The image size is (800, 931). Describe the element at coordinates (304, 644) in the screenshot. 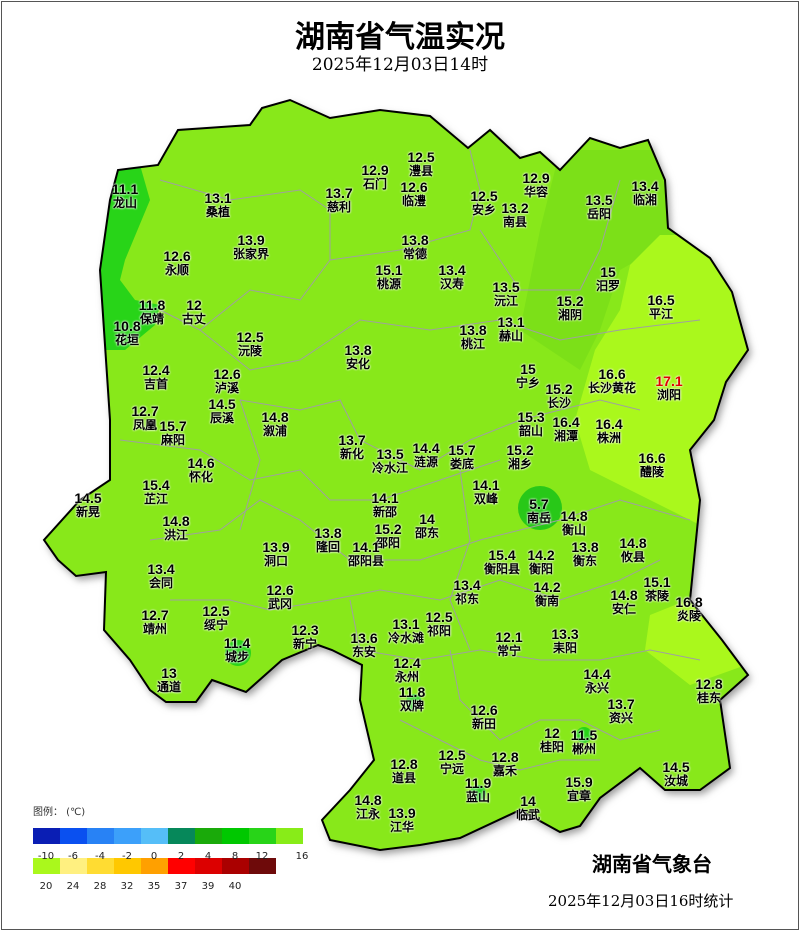

I see `station-name: 新宁` at that location.